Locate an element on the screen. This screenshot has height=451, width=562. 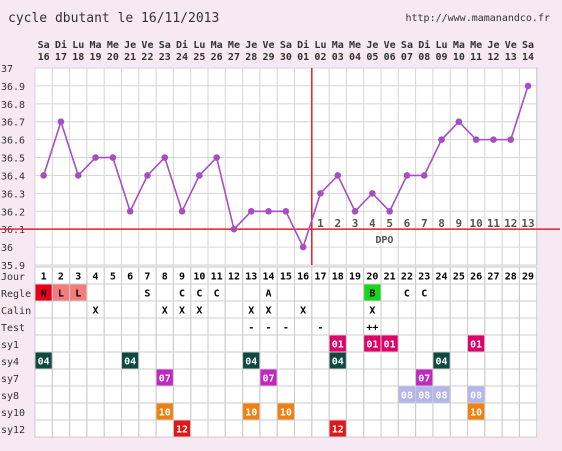
y-tick-label: 36.7 is located at coordinates (13, 123).